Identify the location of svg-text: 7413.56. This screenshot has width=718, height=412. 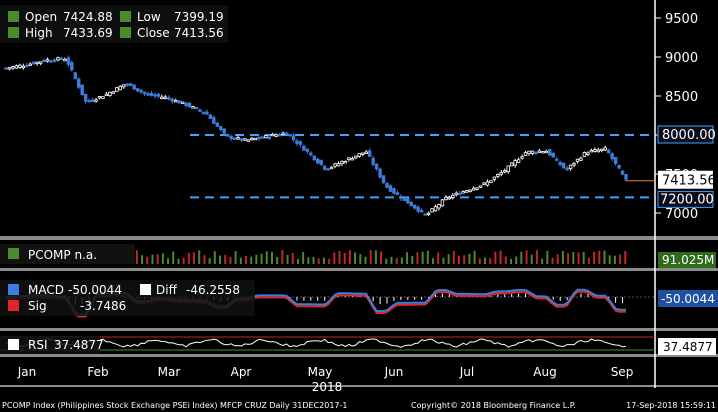
(689, 181).